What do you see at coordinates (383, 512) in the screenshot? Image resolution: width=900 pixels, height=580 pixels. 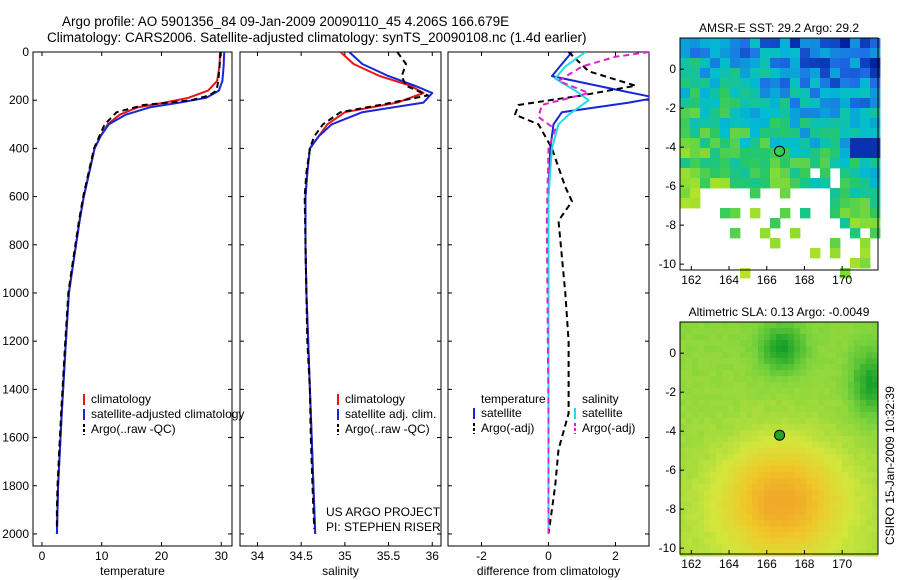 I see `project-annotation: US ARGO PROJECT` at bounding box center [383, 512].